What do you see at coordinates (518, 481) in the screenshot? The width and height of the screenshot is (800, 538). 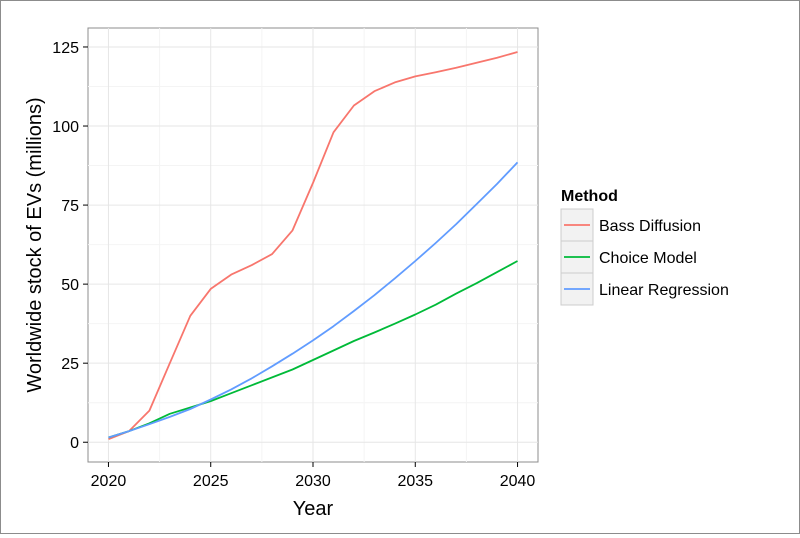 I see `x-tick-label: 2040` at bounding box center [518, 481].